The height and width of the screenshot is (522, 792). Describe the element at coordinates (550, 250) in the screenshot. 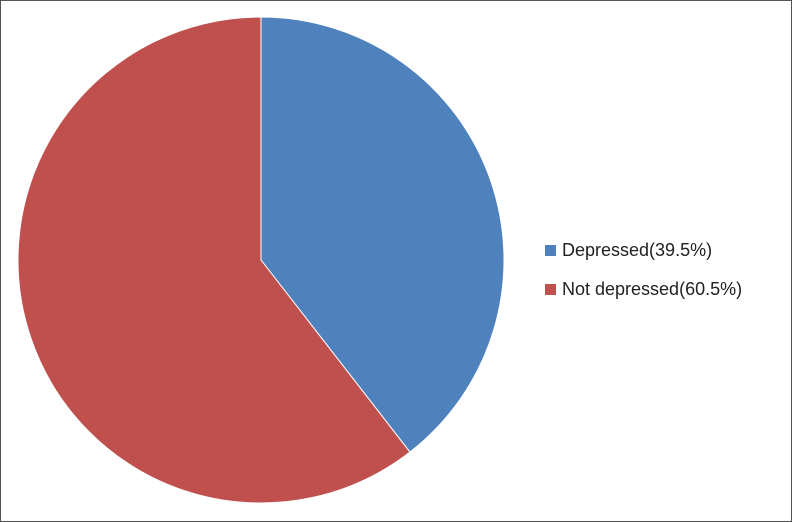

I see `legend-swatch-depressed` at that location.